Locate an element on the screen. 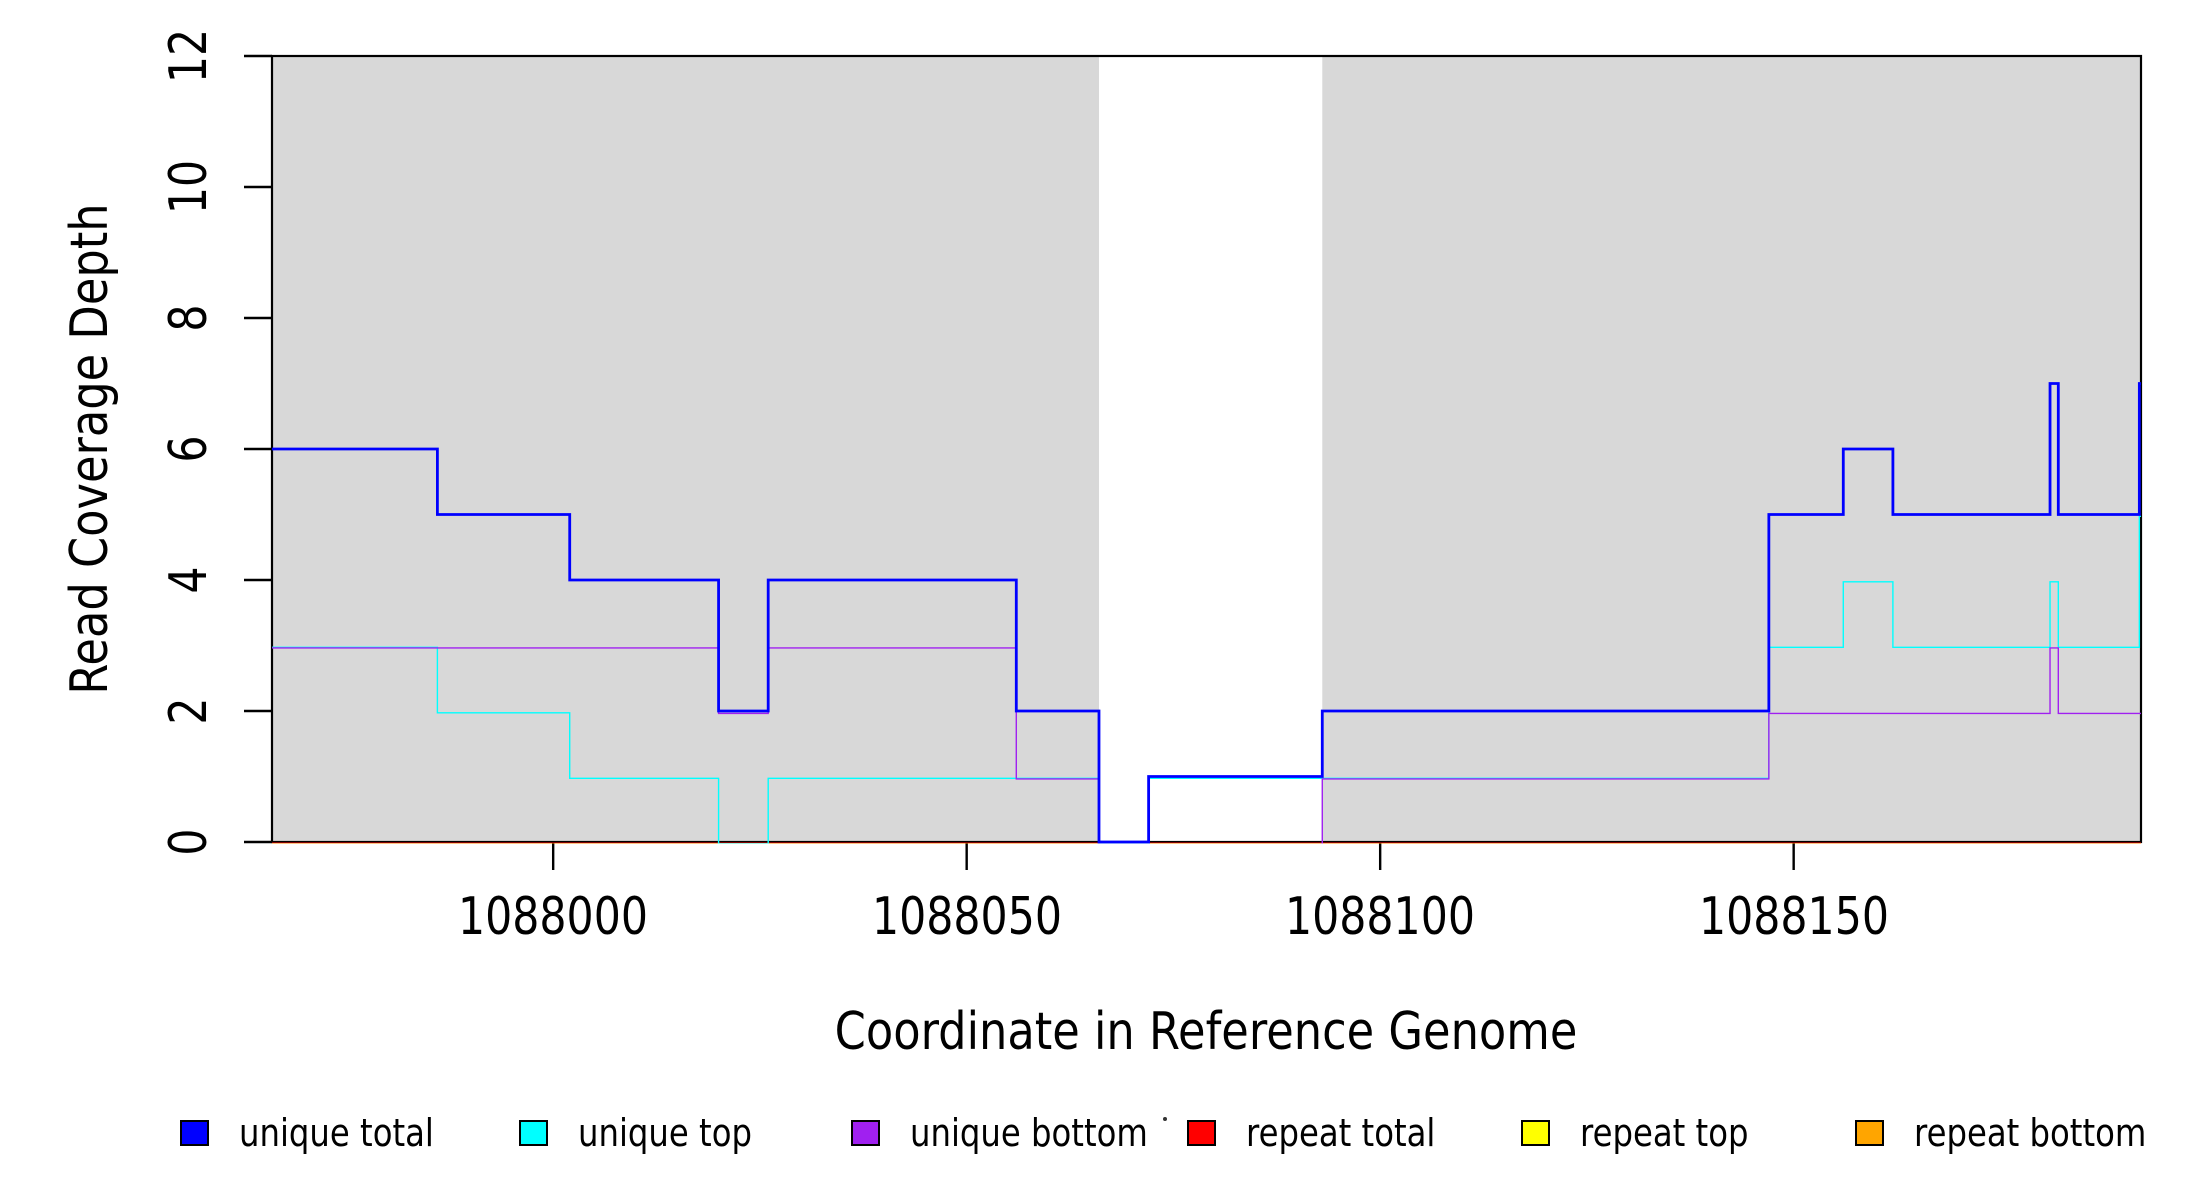 The height and width of the screenshot is (1200, 2200). legend-swatch-repeat-bottom is located at coordinates (1869, 1133).